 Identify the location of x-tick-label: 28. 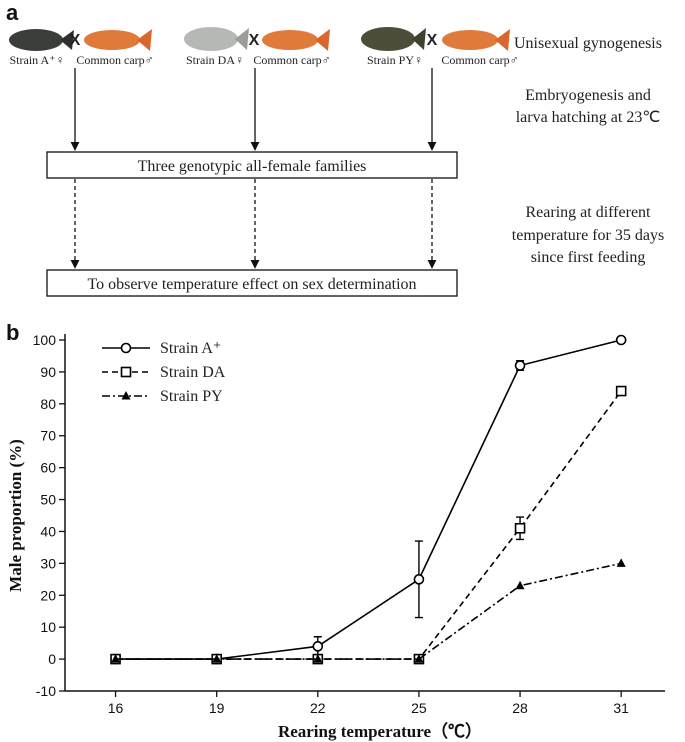
(520, 708).